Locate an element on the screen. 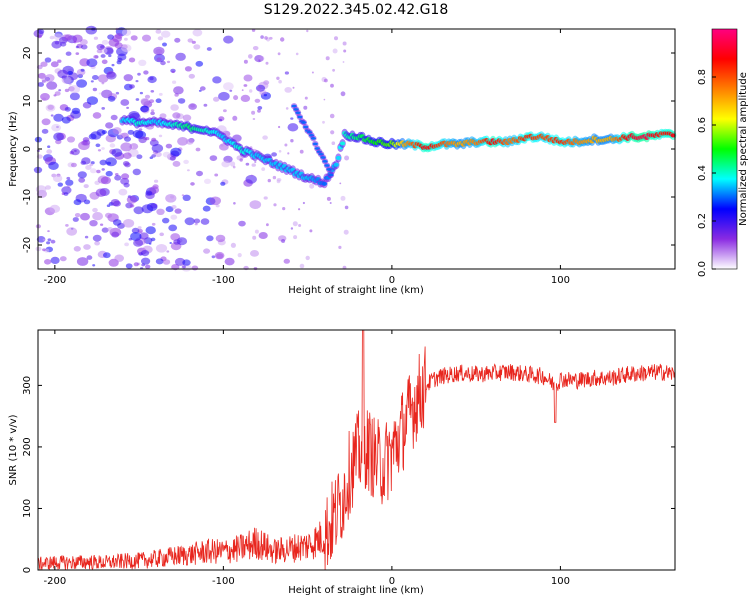  spectrogram-xtick-label: -100 is located at coordinates (223, 280).